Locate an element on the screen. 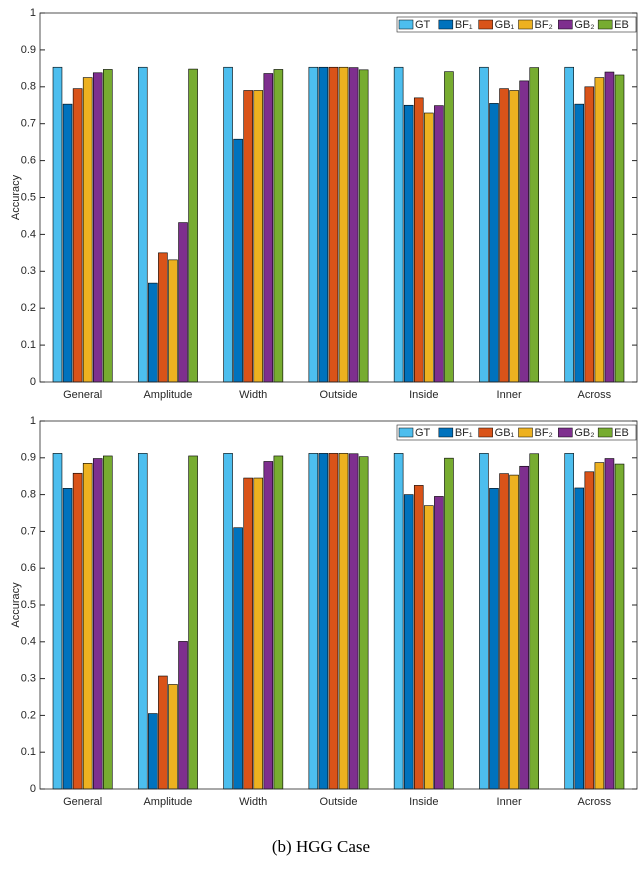 The height and width of the screenshot is (880, 642). x-tick-label: Across is located at coordinates (595, 802).